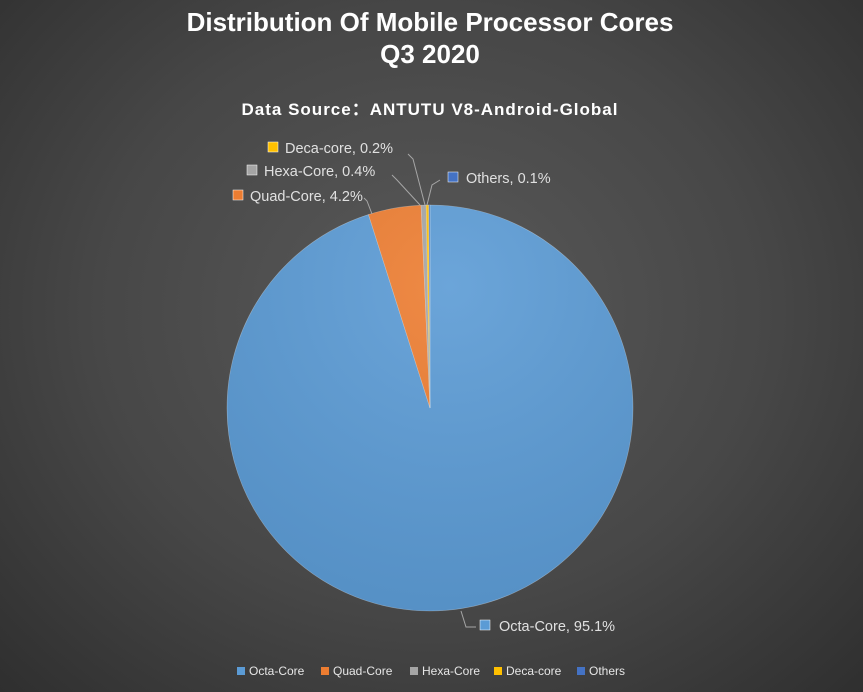 The height and width of the screenshot is (692, 863). I want to click on data-label-quad-core: Quad-Core, 4.2%, so click(306, 197).